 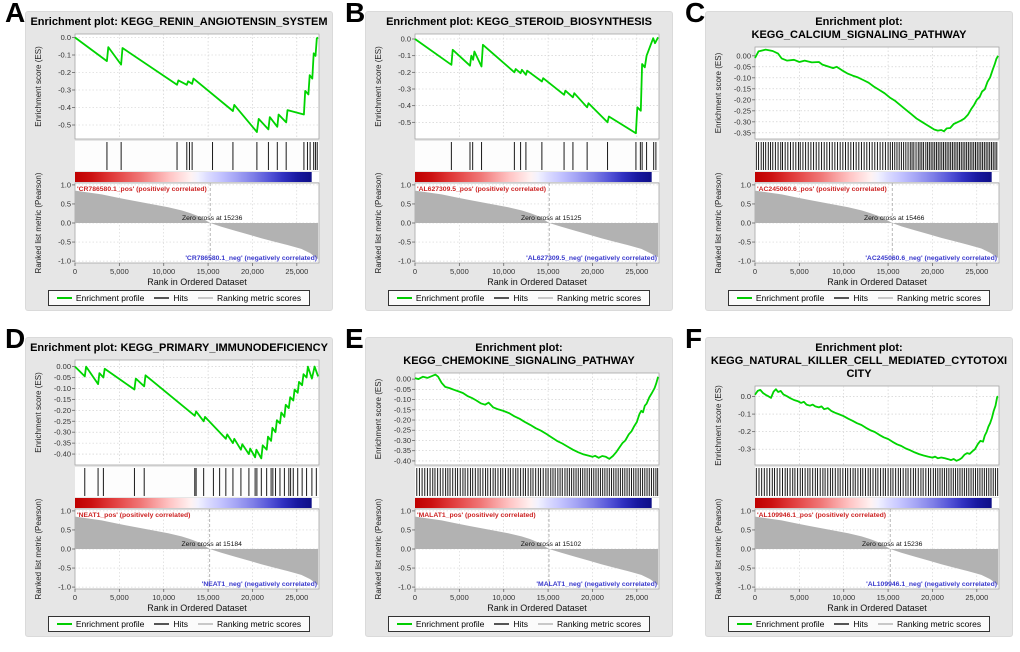 What do you see at coordinates (15, 338) in the screenshot?
I see `panel-letter: D` at bounding box center [15, 338].